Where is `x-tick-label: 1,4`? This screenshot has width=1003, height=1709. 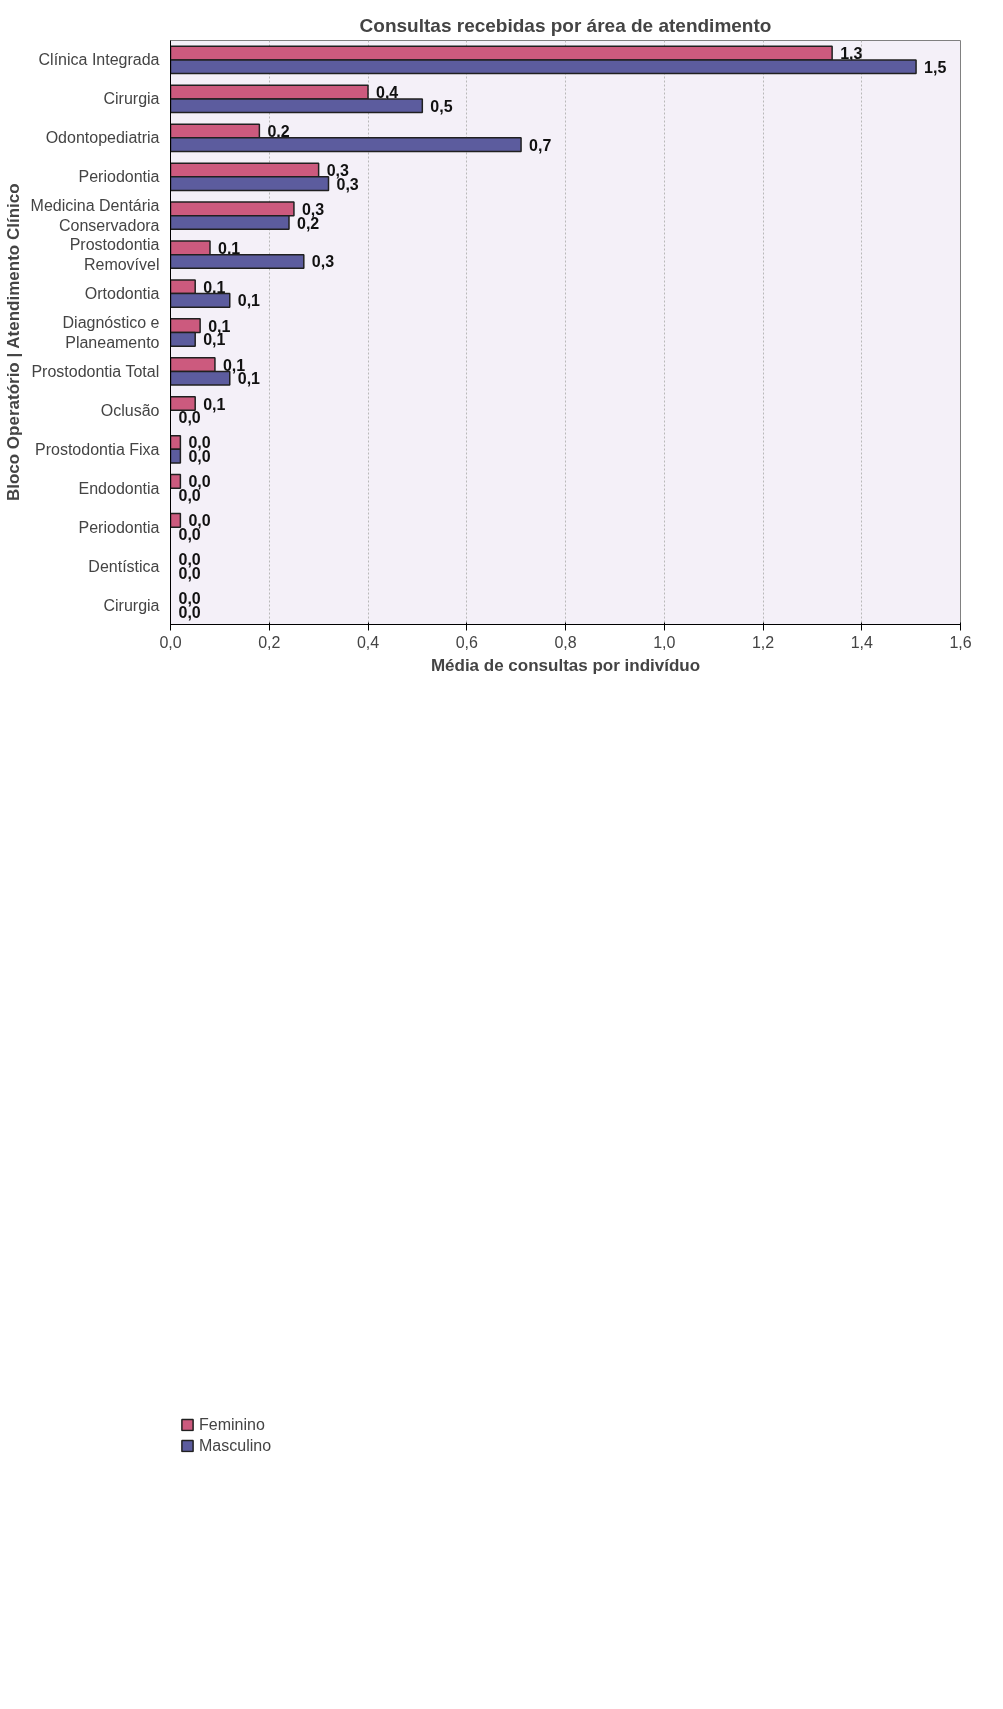 x-tick-label: 1,4 is located at coordinates (861, 642).